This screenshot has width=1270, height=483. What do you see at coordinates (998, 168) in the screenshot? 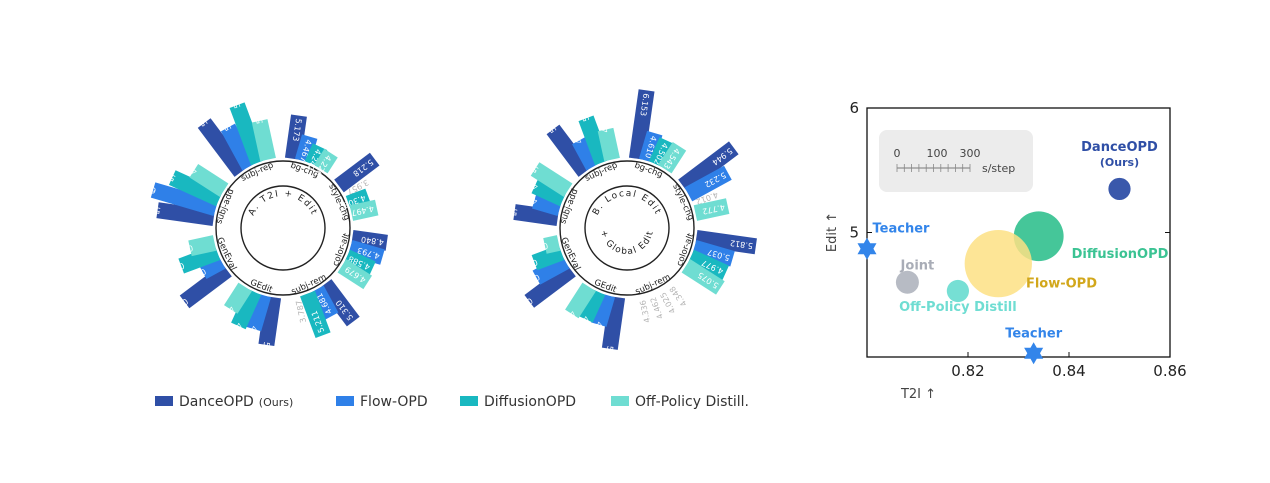
I see `speed-unit: s/step` at bounding box center [998, 168].